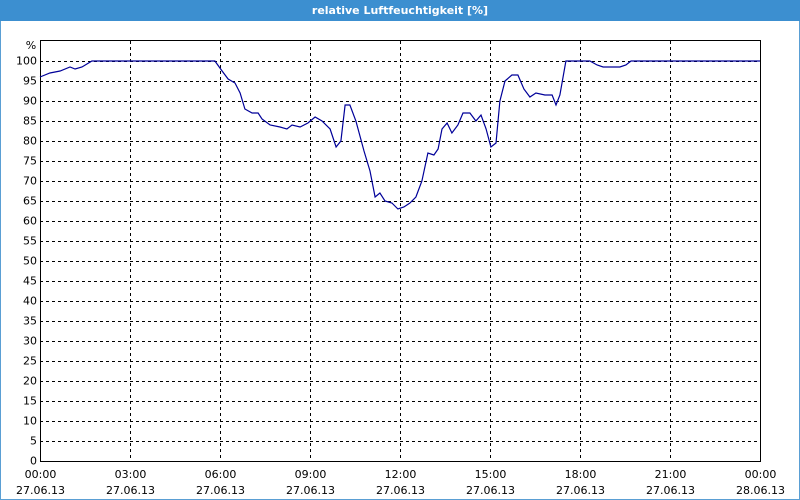 The width and height of the screenshot is (800, 500). Describe the element at coordinates (30, 141) in the screenshot. I see `y-tick-label: 80` at that location.